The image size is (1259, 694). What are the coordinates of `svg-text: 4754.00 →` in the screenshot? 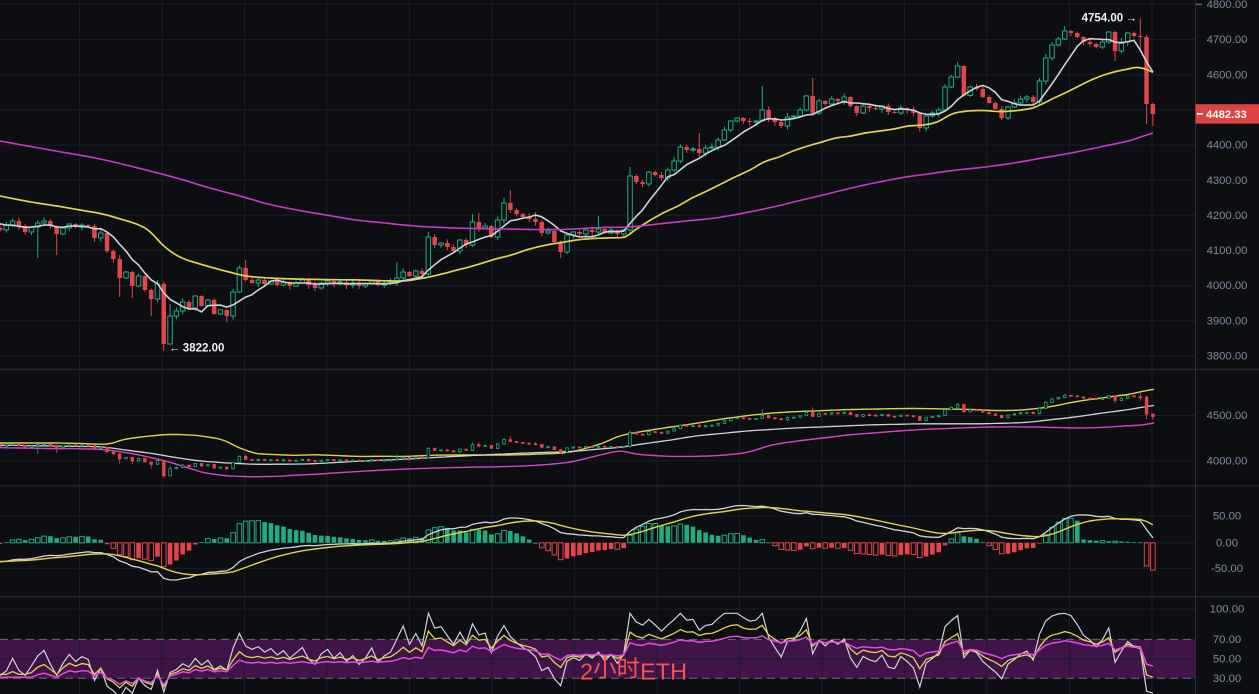 It's located at (1109, 19).